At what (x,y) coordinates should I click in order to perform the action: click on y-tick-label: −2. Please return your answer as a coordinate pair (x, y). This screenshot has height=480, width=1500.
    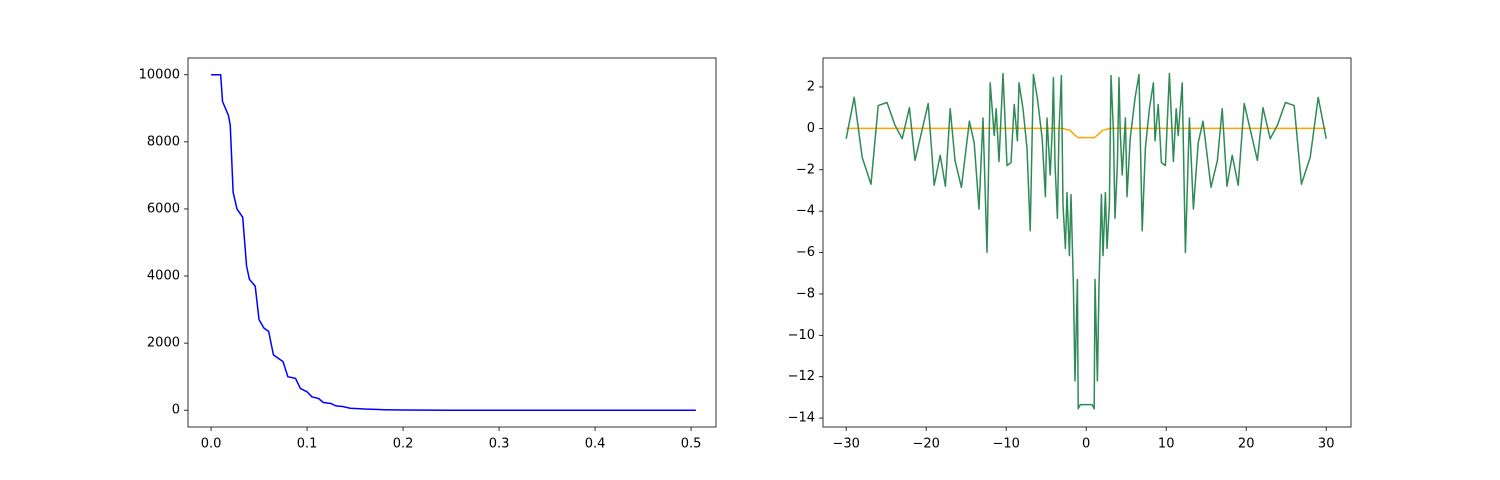
    Looking at the image, I should click on (805, 169).